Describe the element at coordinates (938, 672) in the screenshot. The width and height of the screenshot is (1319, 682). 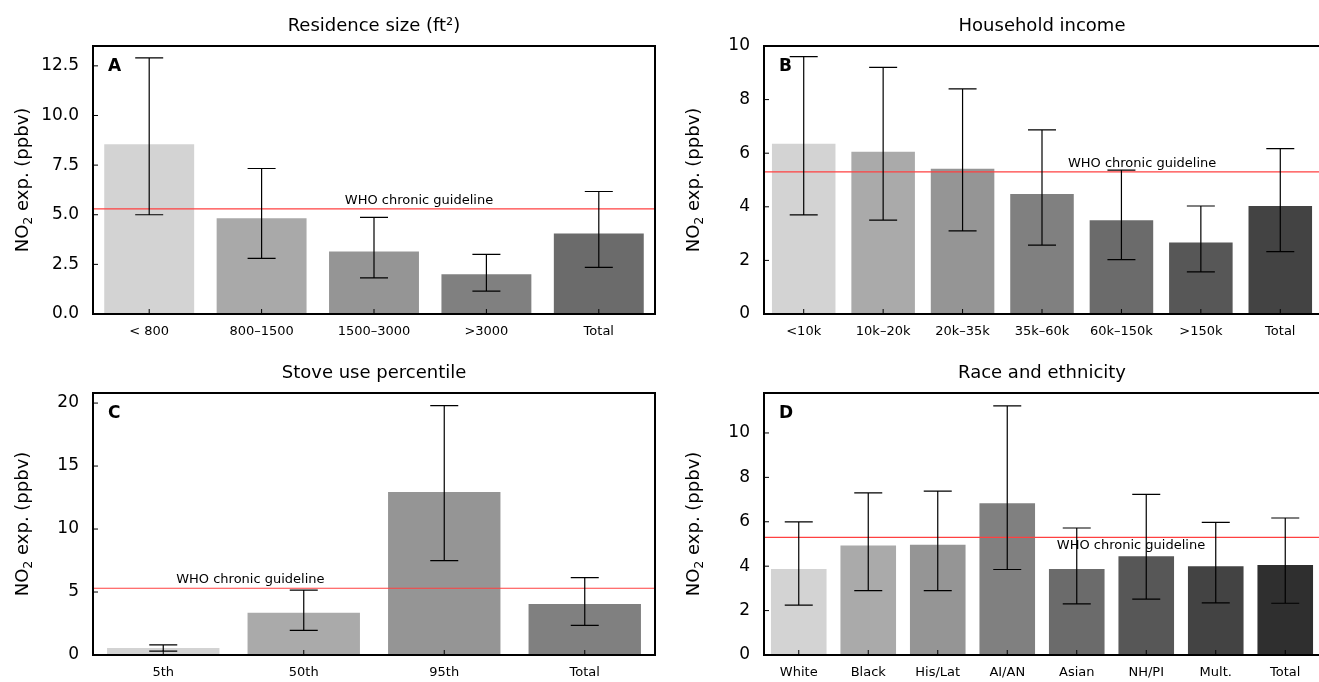
I see `x-tick-label: His/Lat` at that location.